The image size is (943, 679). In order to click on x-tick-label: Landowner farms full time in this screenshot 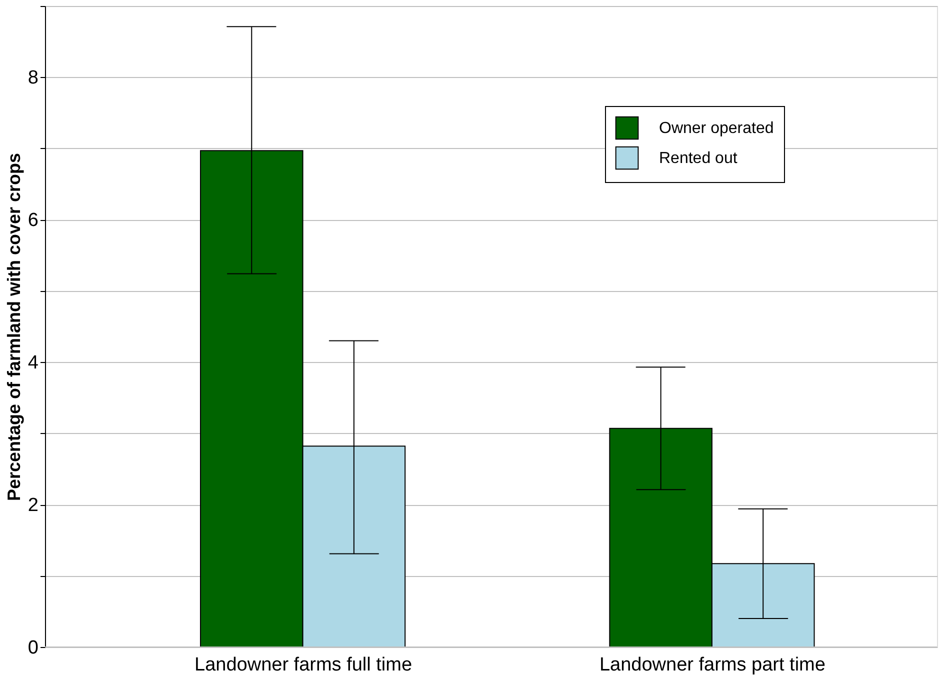, I will do `click(303, 665)`.